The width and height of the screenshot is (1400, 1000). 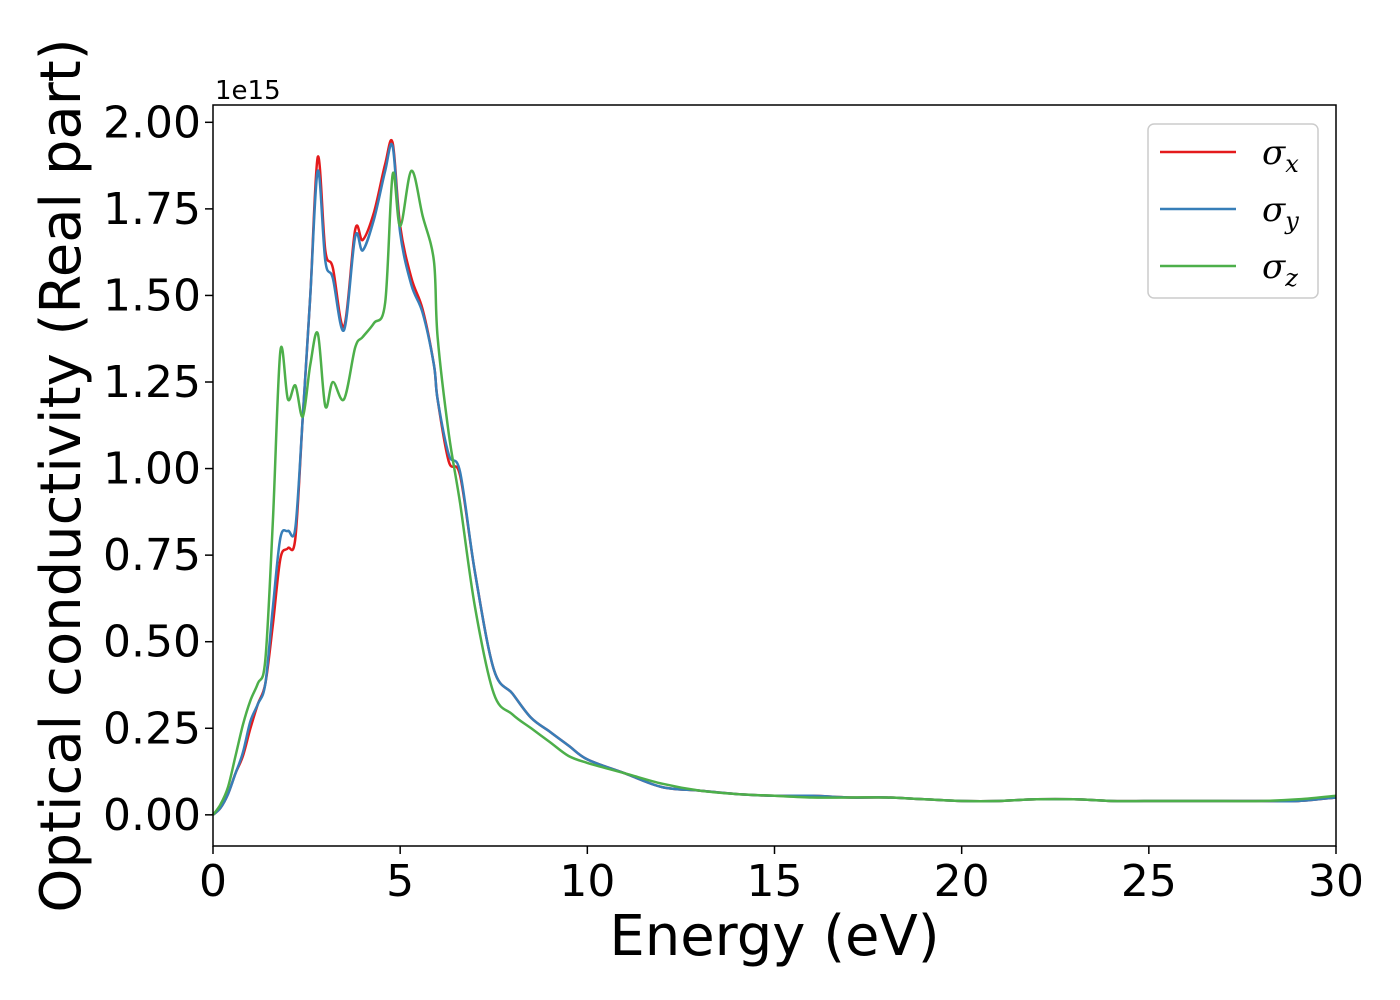 I want to click on legend-label-x: σx, so click(x=1280, y=155).